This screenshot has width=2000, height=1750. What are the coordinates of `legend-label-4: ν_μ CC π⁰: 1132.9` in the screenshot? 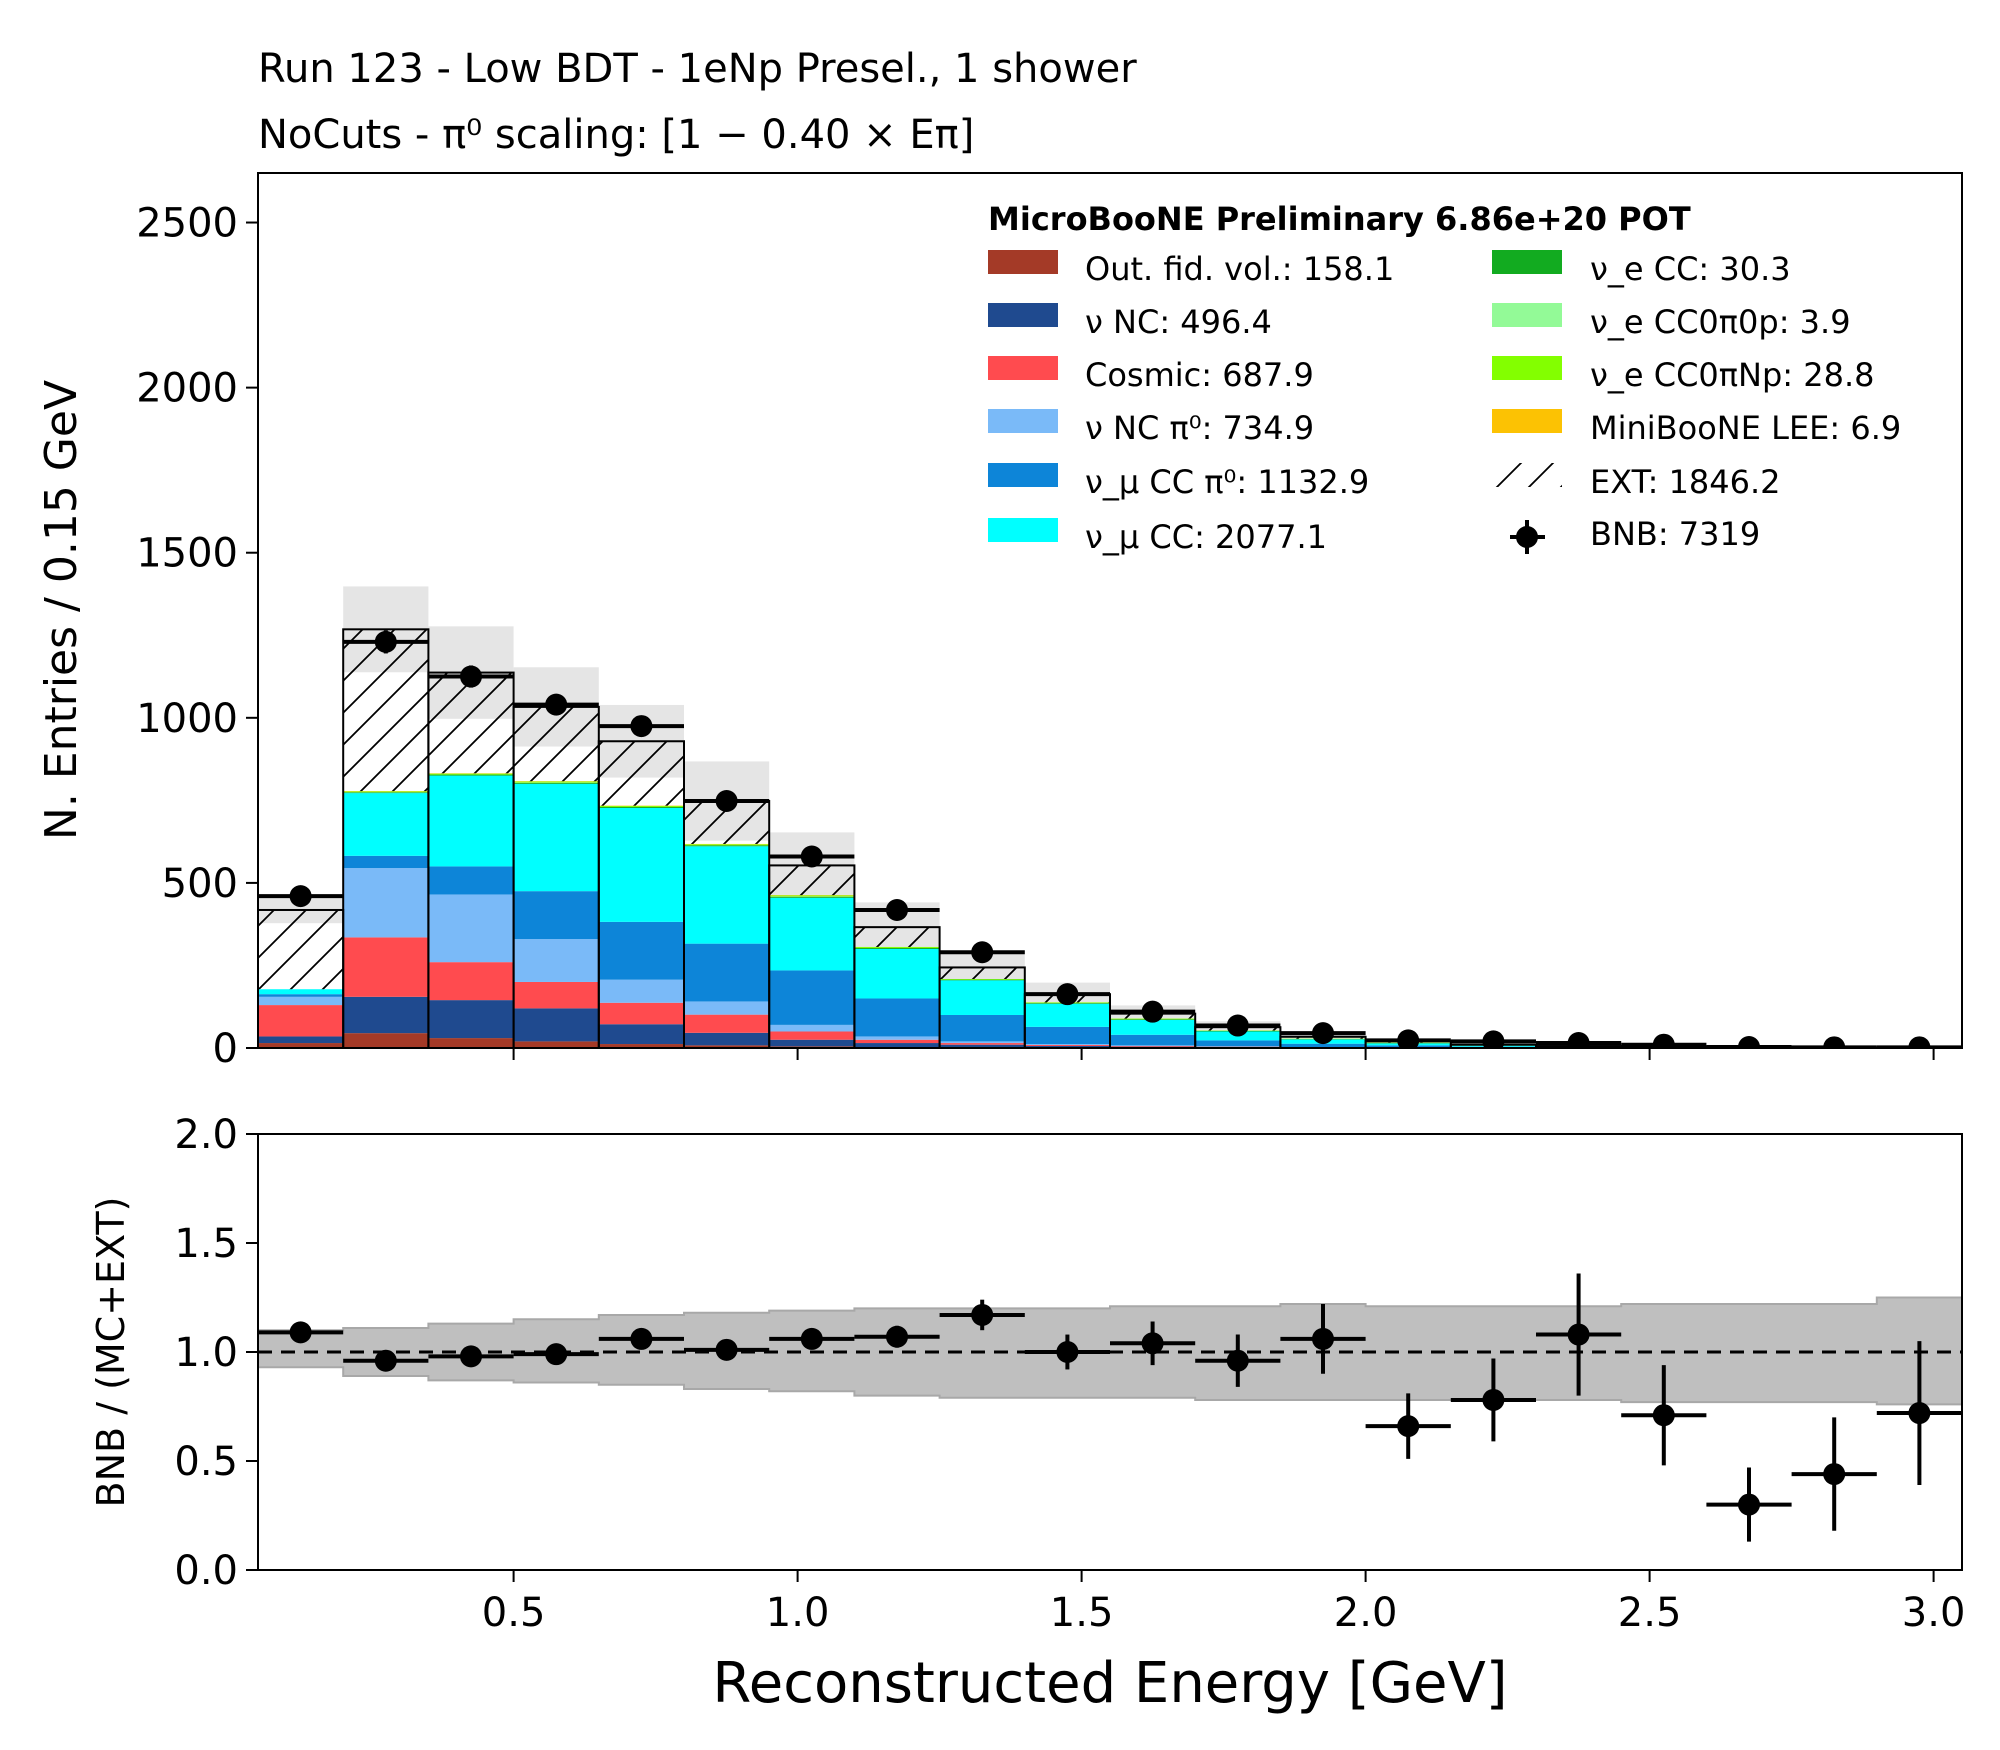 It's located at (1227, 482).